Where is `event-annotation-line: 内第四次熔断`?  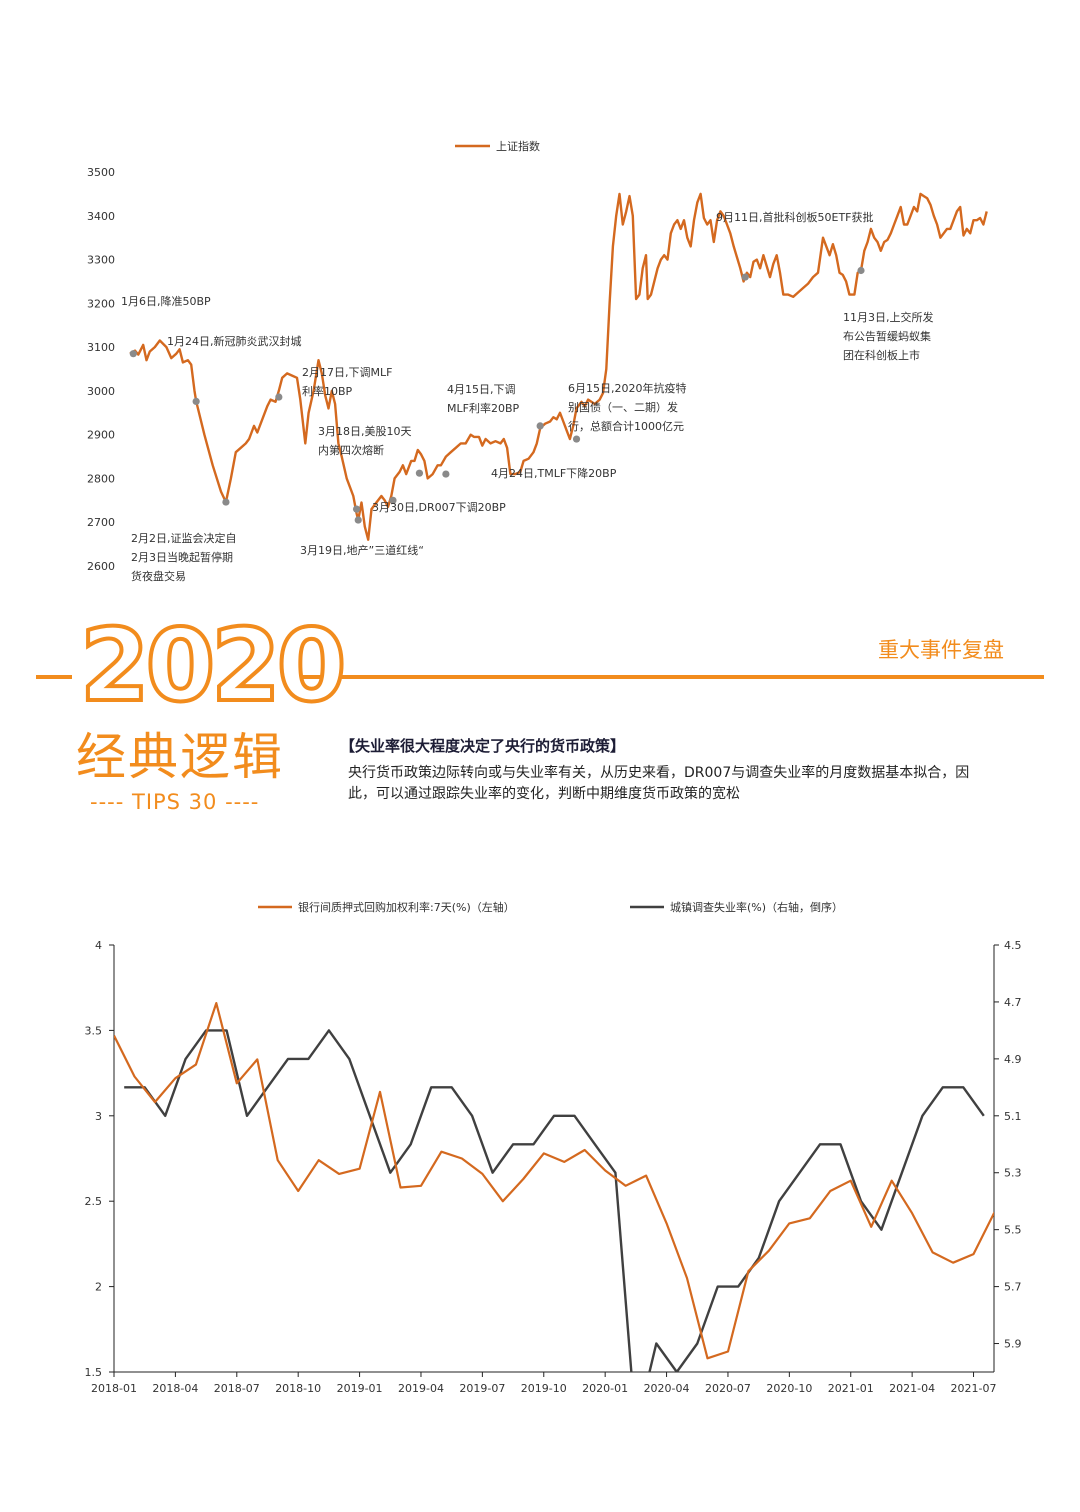 event-annotation-line: 内第四次熔断 is located at coordinates (351, 450).